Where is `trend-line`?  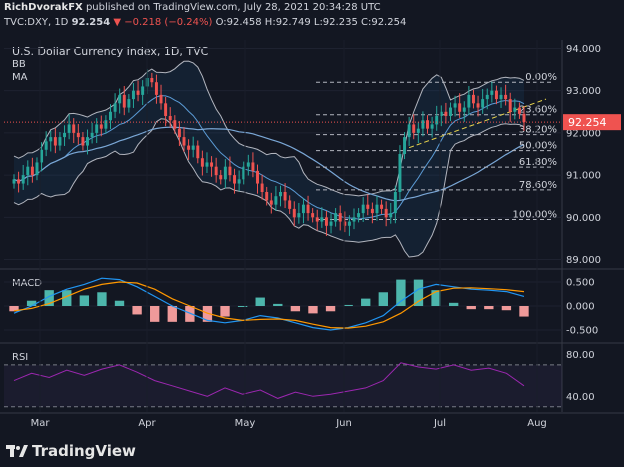
trend-line is located at coordinates (477, 123).